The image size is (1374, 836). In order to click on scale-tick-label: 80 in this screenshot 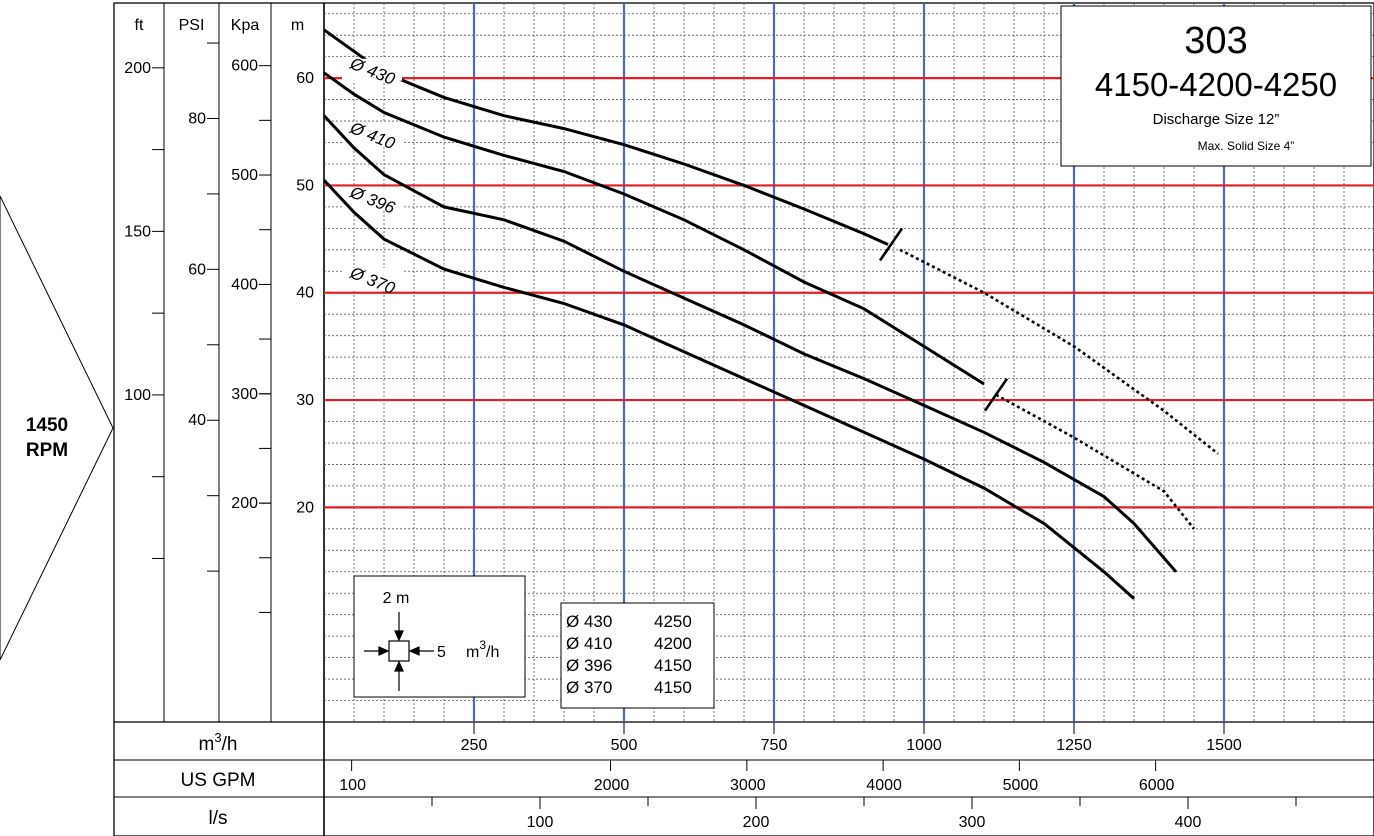, I will do `click(197, 118)`.